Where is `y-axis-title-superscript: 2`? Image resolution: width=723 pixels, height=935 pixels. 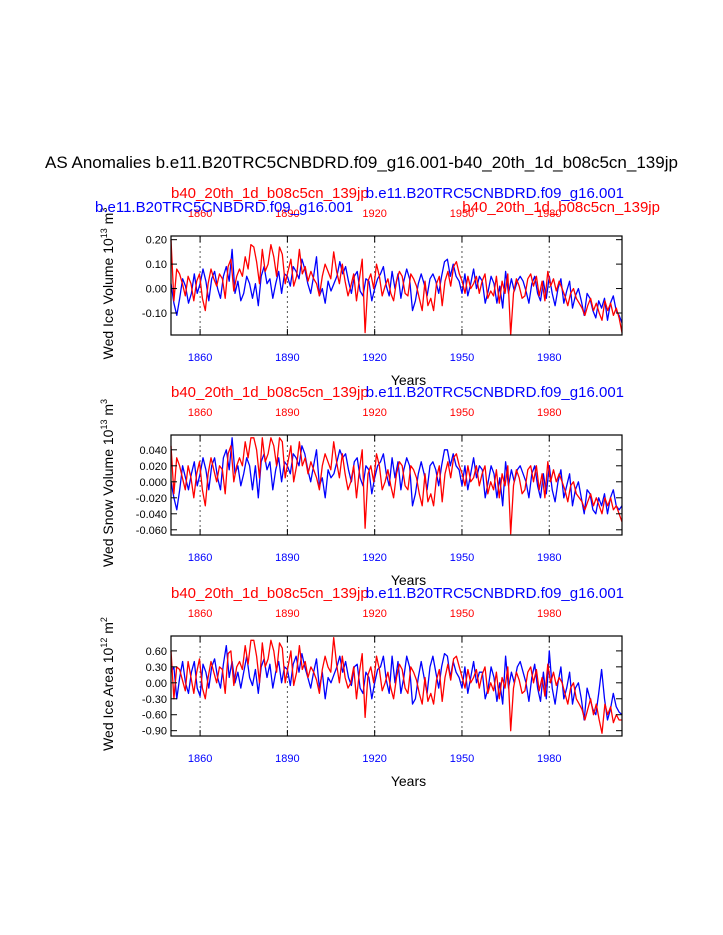
y-axis-title-superscript: 2 is located at coordinates (104, 619).